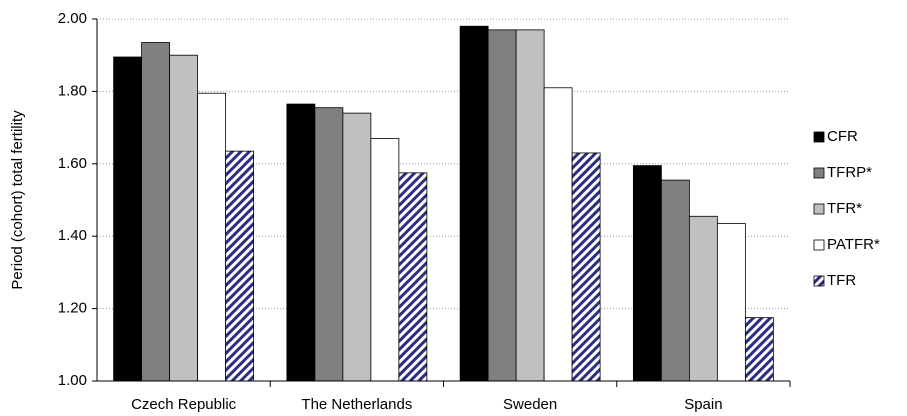  What do you see at coordinates (530, 404) in the screenshot?
I see `x-tick-label: Sweden` at bounding box center [530, 404].